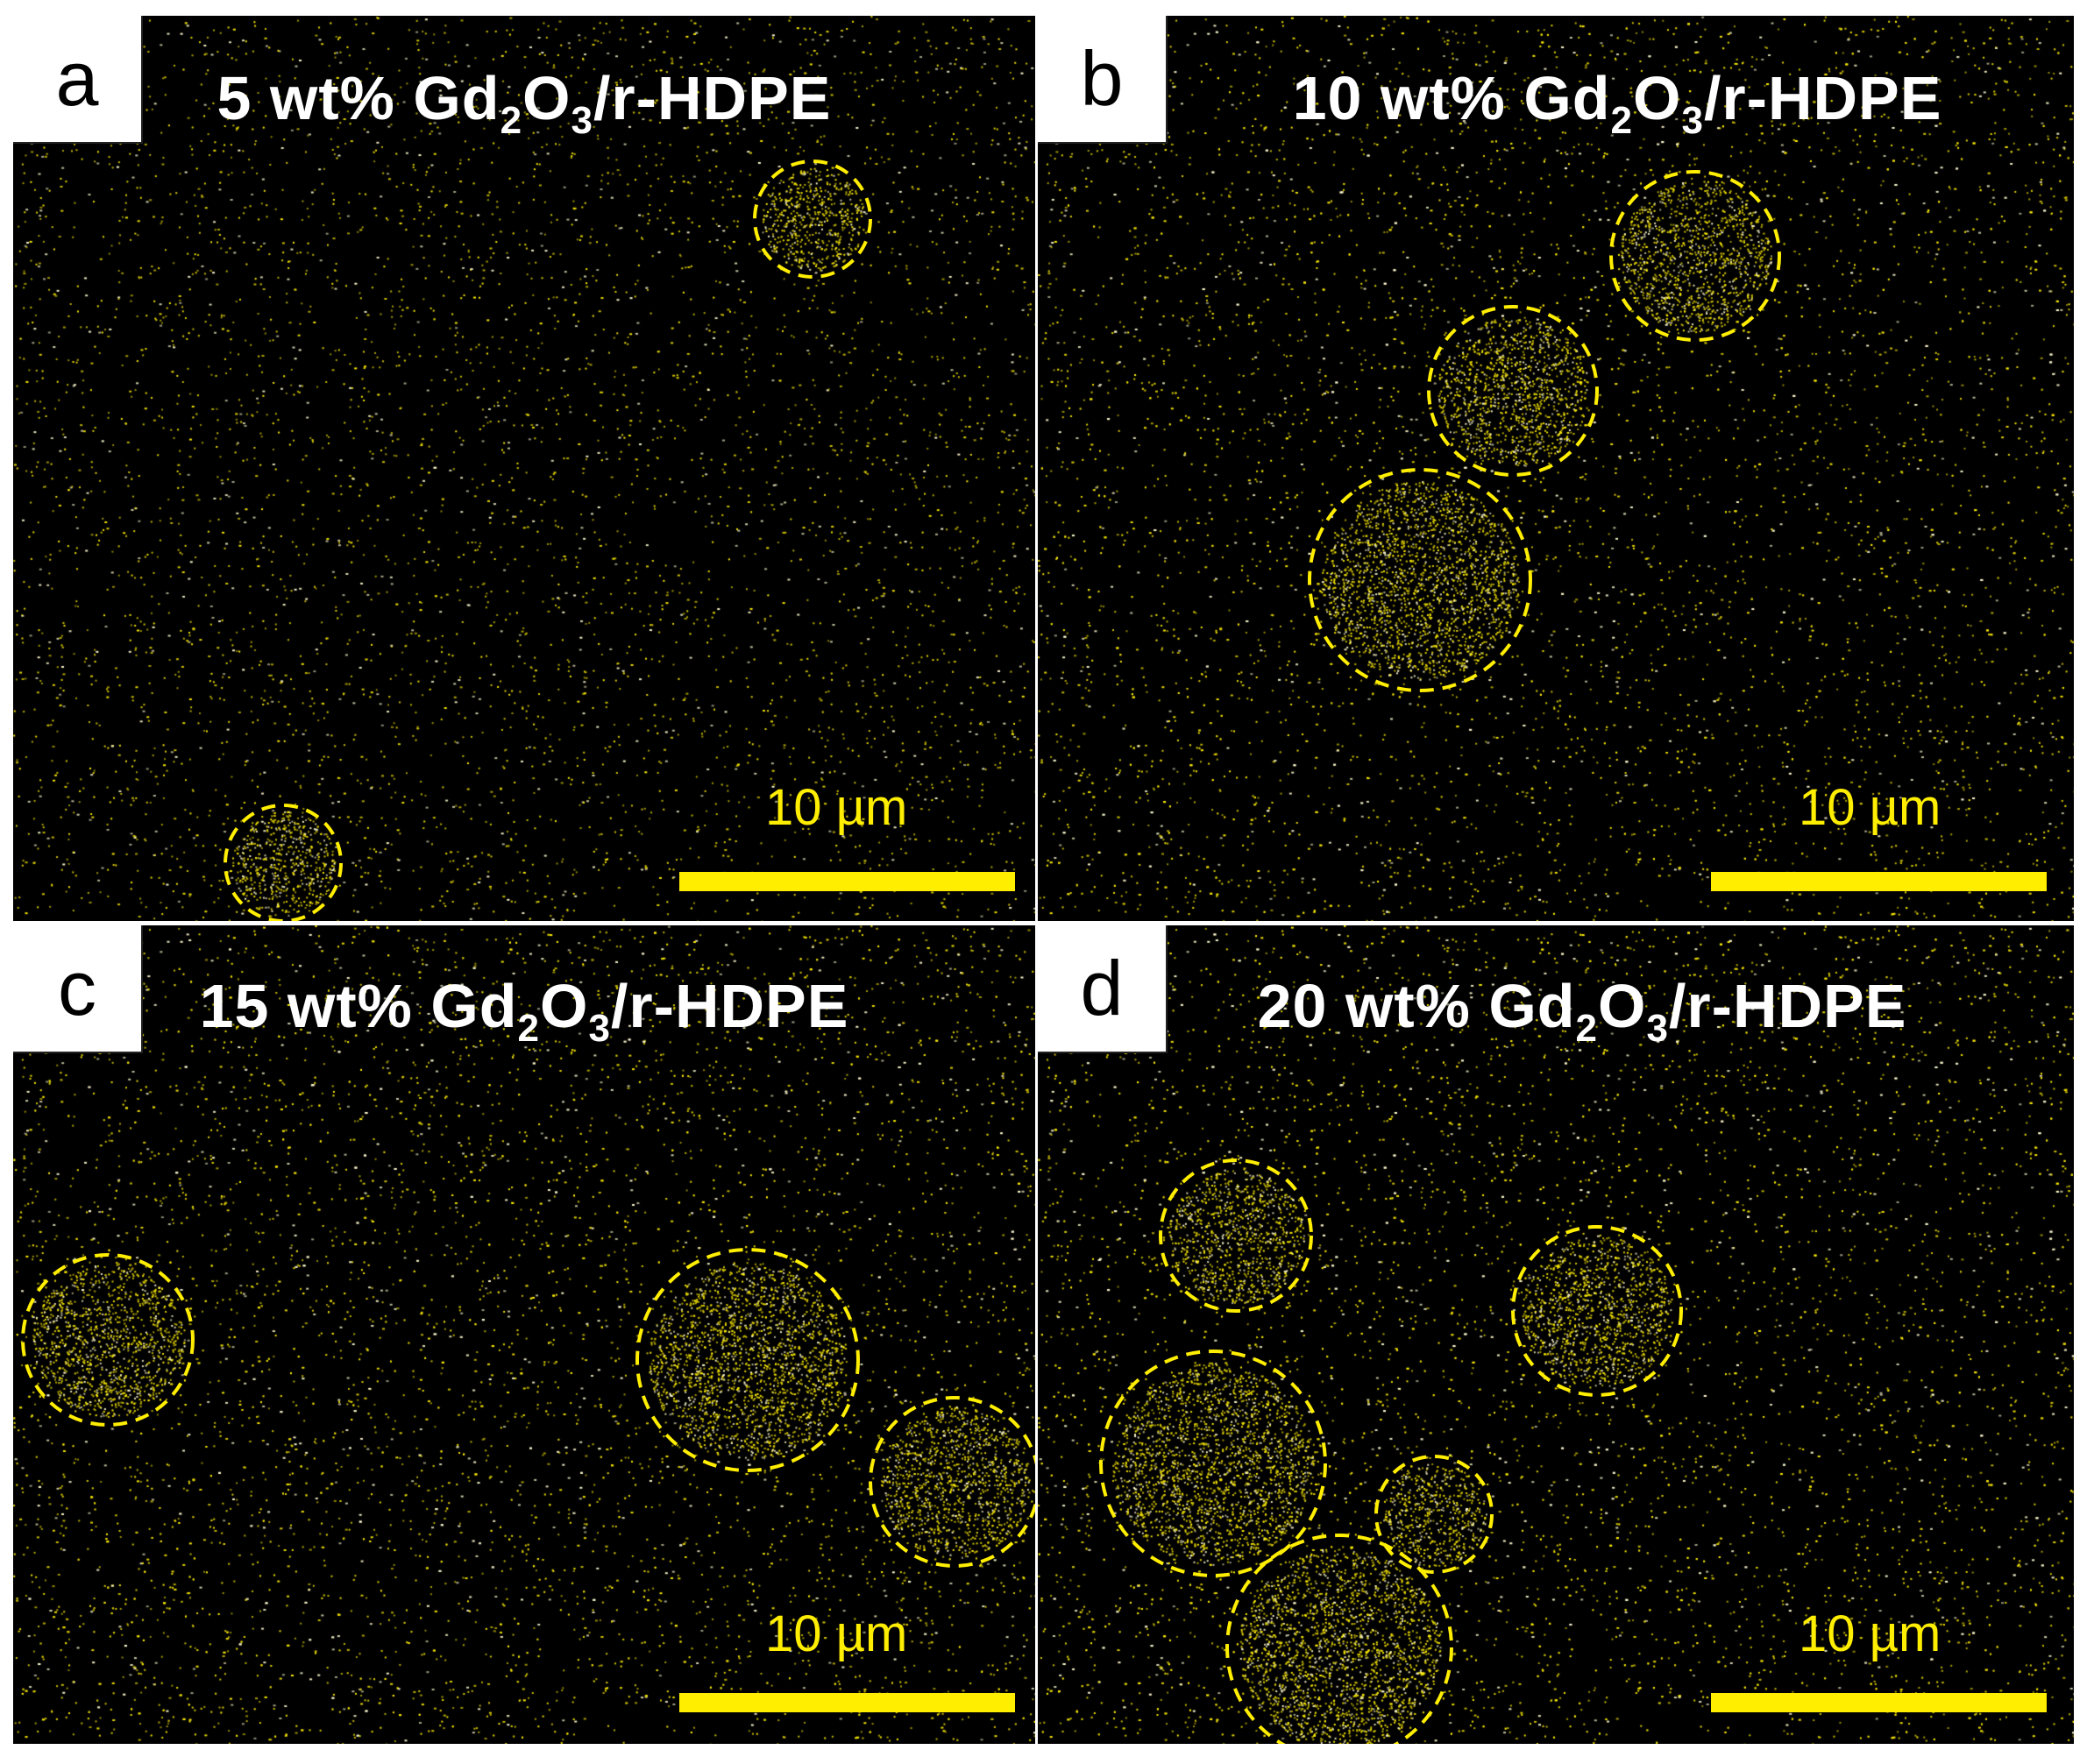 Image resolution: width=2087 pixels, height=1764 pixels. What do you see at coordinates (1617, 103) in the screenshot?
I see `panel-title: 10 wt% Gd2O3/r-HDPE` at bounding box center [1617, 103].